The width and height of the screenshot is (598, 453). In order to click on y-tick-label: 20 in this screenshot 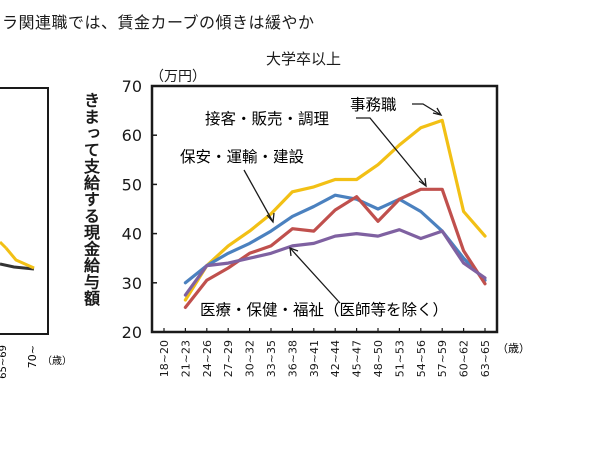, I will do `click(132, 332)`.